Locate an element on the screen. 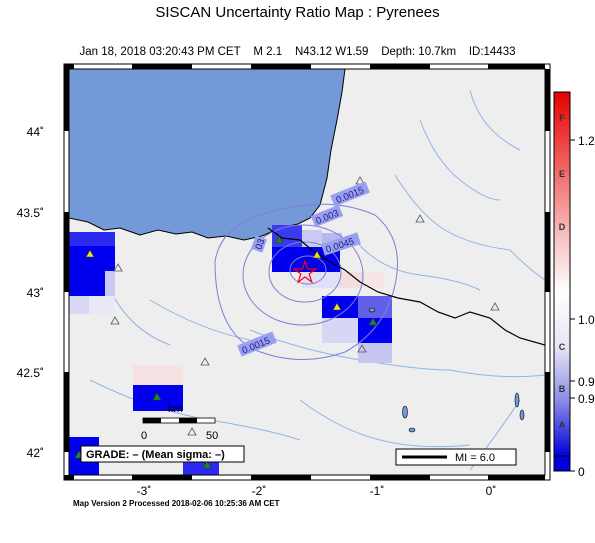 The width and height of the screenshot is (595, 543). grade-f: F is located at coordinates (562, 118).